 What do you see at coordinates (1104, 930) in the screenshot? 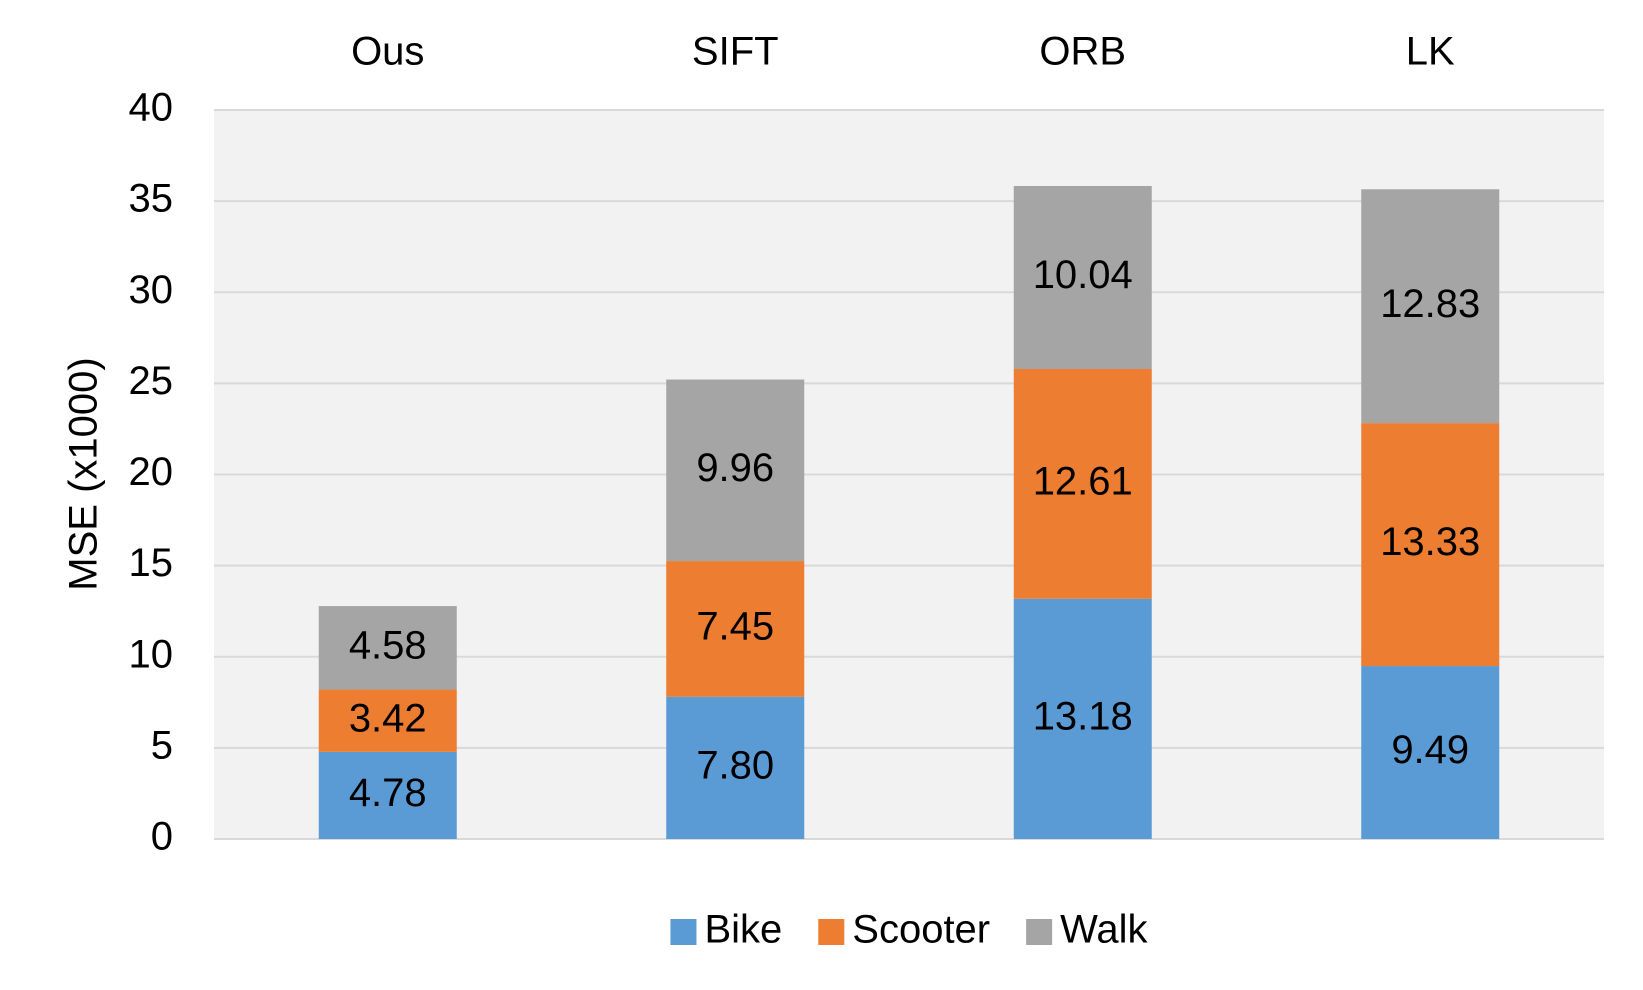
I see `legend-label: Walk` at bounding box center [1104, 930].